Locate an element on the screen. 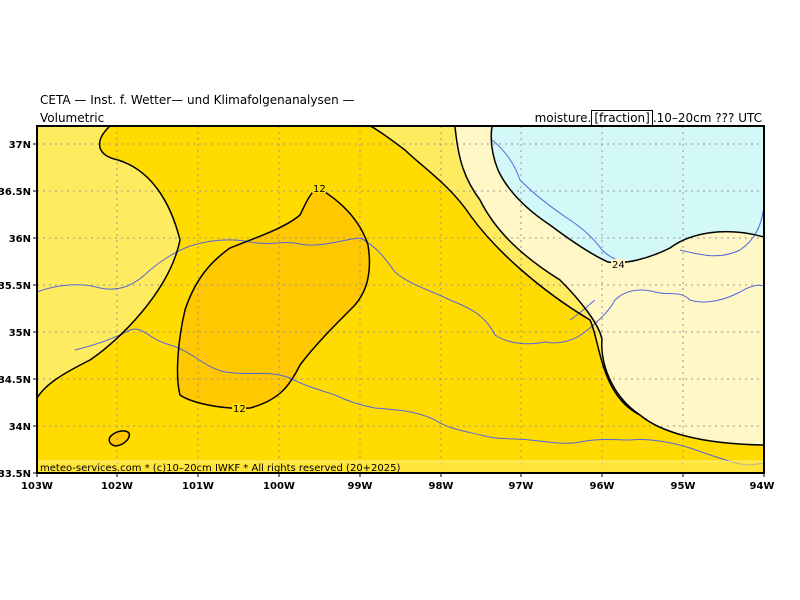 This screenshot has height=600, width=800. field-darkest is located at coordinates (273, 298).